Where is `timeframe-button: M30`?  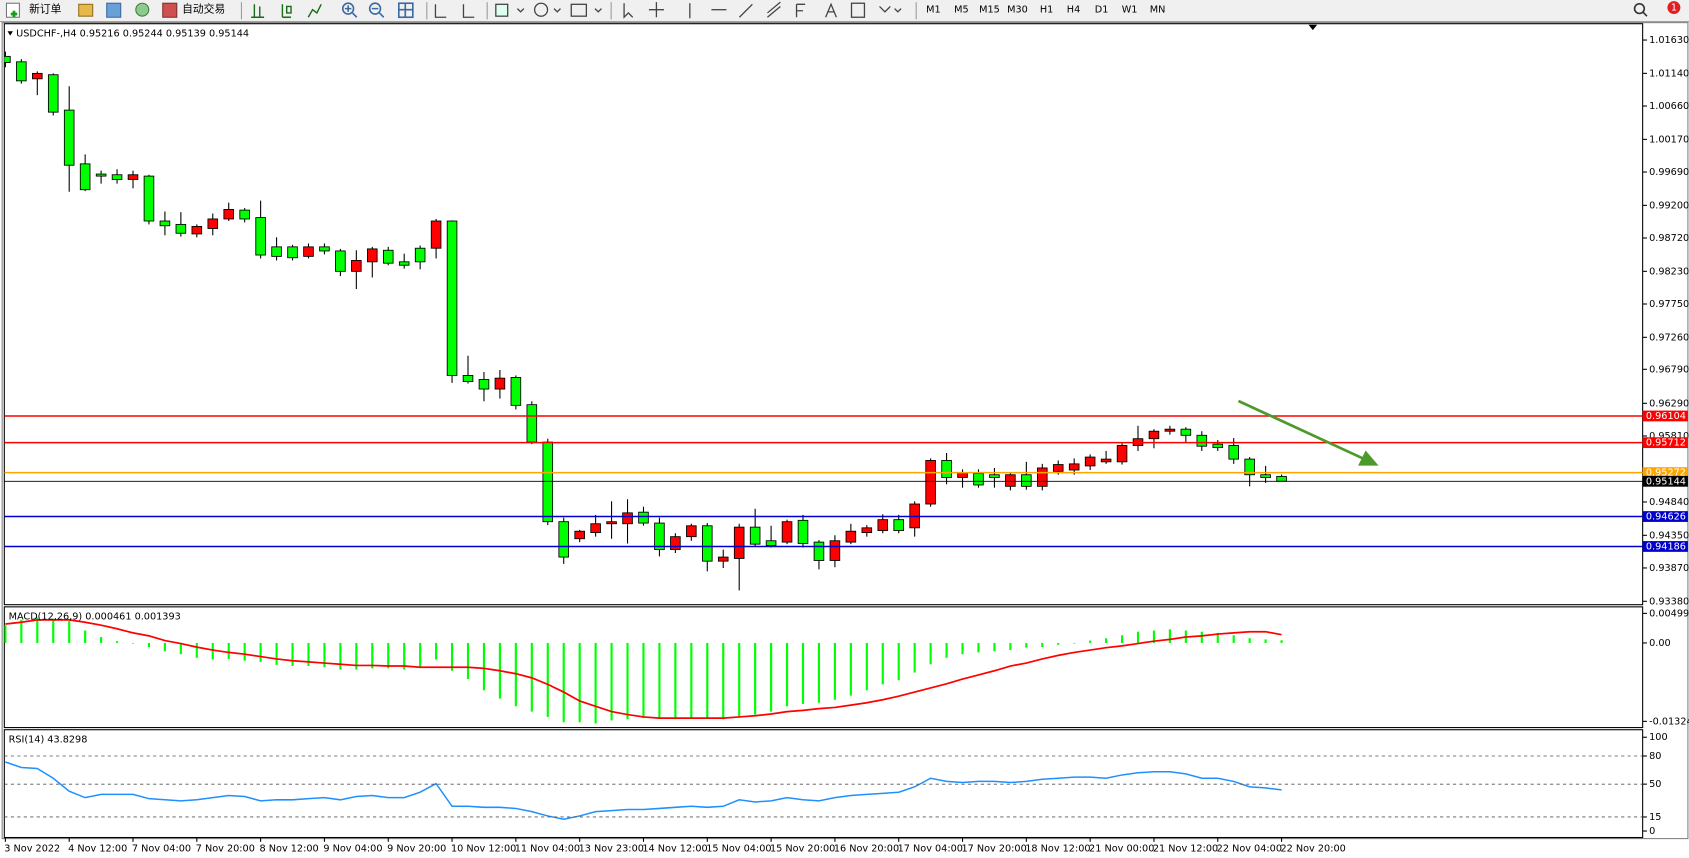 timeframe-button: M30 is located at coordinates (1017, 10).